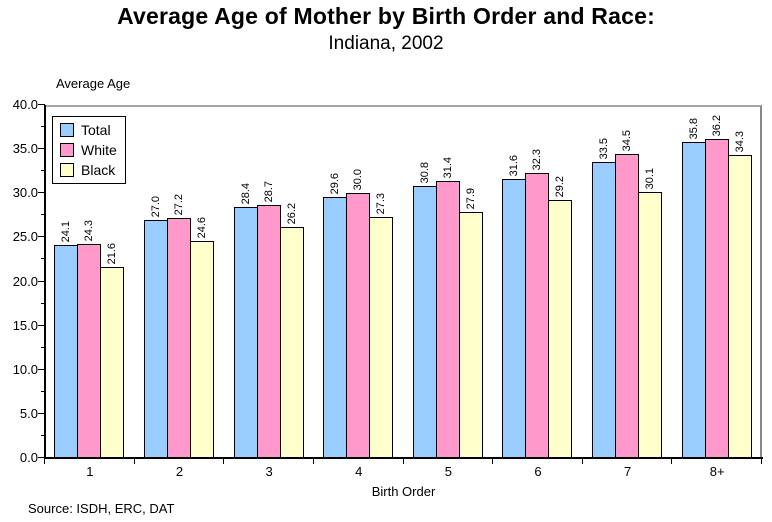  I want to click on chart-subtitle: Indiana, 2002, so click(386, 43).